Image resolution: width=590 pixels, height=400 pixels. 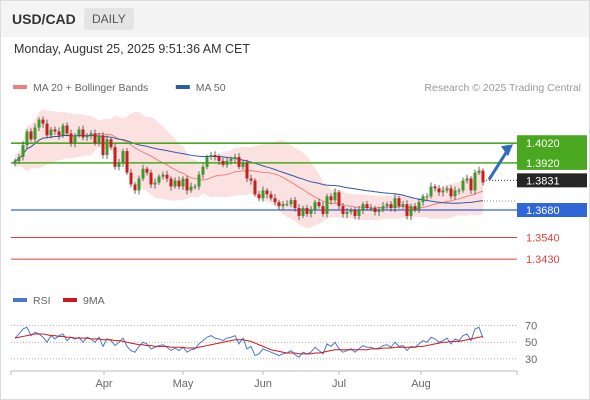 I want to click on price-legend: MA 20 + Bollinger Bands MA 50, so click(x=119, y=88).